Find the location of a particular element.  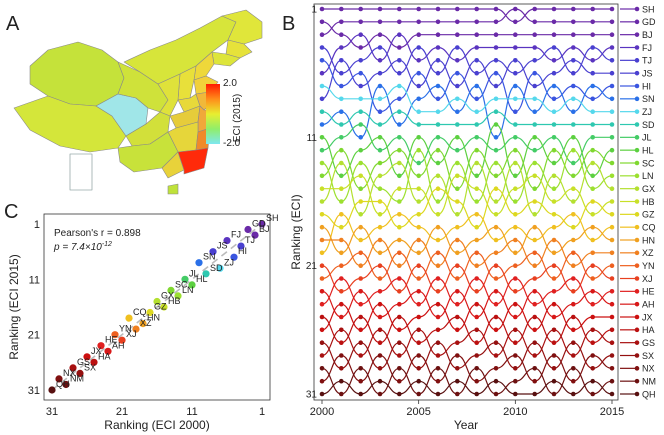

bump-point-gd-2004 is located at coordinates (399, 22).